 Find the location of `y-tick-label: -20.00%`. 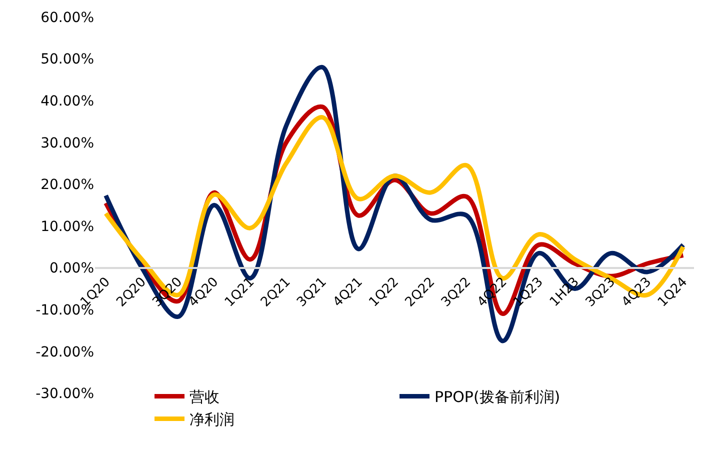

y-tick-label: -20.00% is located at coordinates (65, 352).